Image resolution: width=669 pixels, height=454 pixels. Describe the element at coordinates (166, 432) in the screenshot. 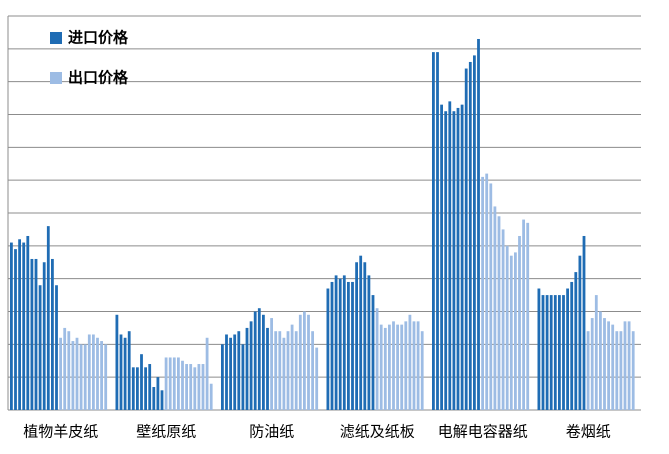

I see `x-tick-label: 壁纸原纸` at that location.